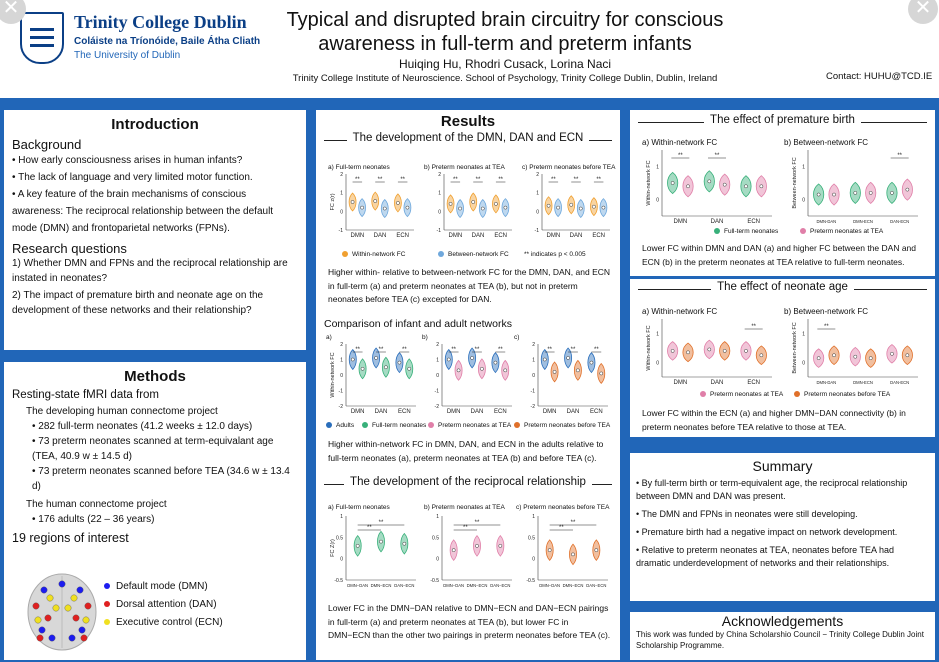 The width and height of the screenshot is (939, 662). I want to click on logo-irish-name: Coláiste na Tríonóide, Baile Átha Cliath, so click(167, 41).